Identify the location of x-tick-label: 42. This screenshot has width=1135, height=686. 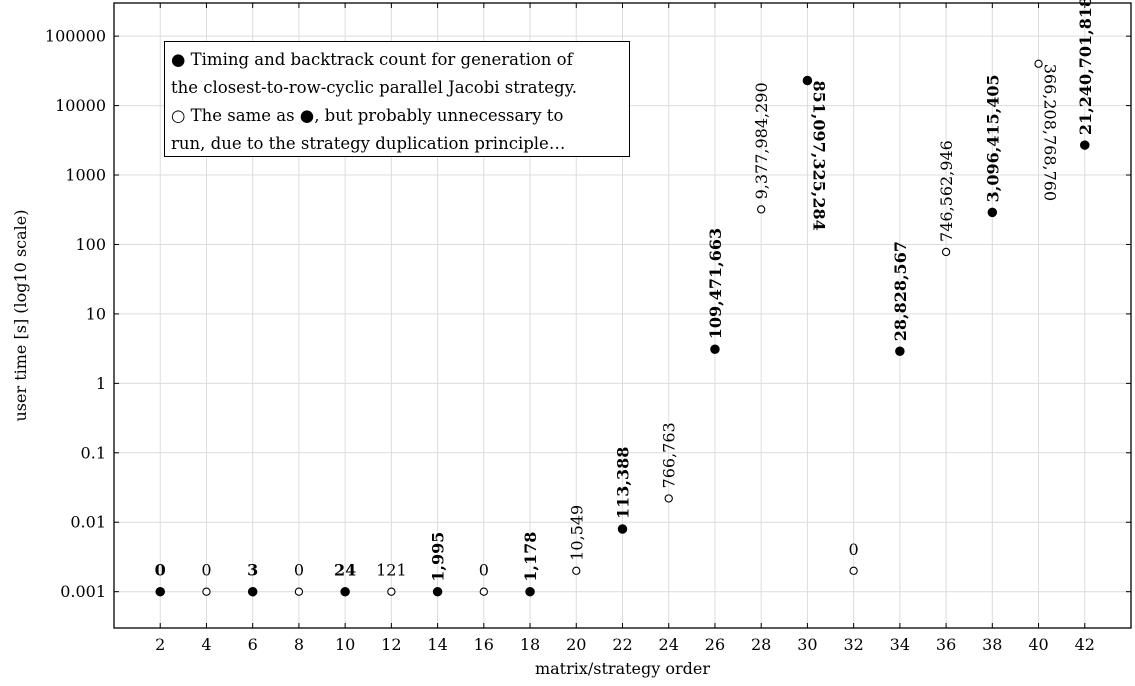
(1085, 644).